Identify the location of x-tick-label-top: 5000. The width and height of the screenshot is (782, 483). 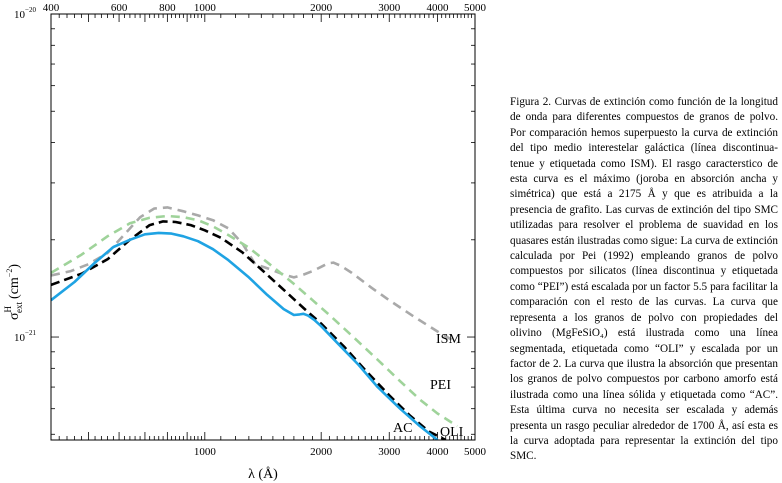
(475, 8).